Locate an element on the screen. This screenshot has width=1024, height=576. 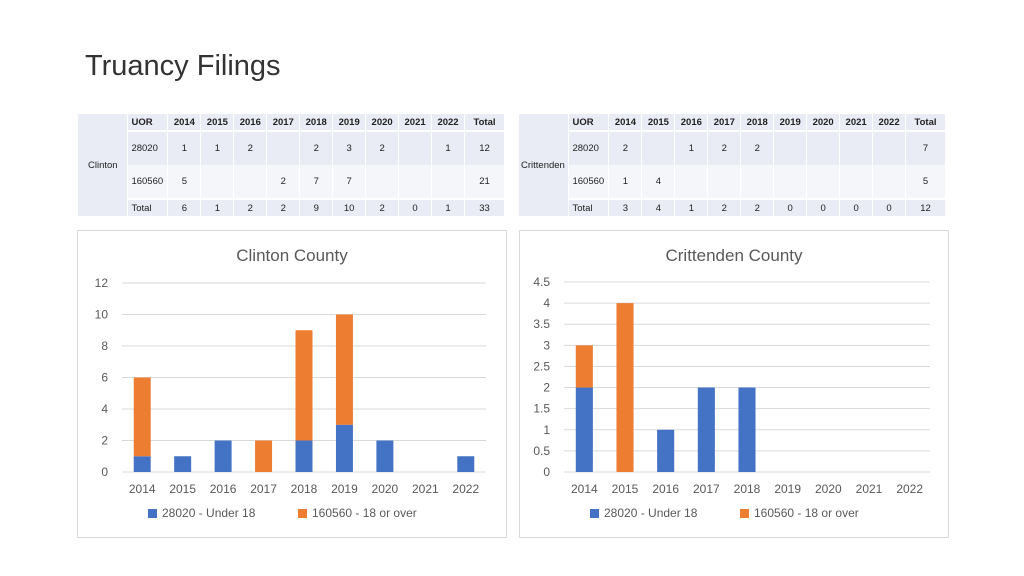
y-tick-label: 1.5 is located at coordinates (541, 409).